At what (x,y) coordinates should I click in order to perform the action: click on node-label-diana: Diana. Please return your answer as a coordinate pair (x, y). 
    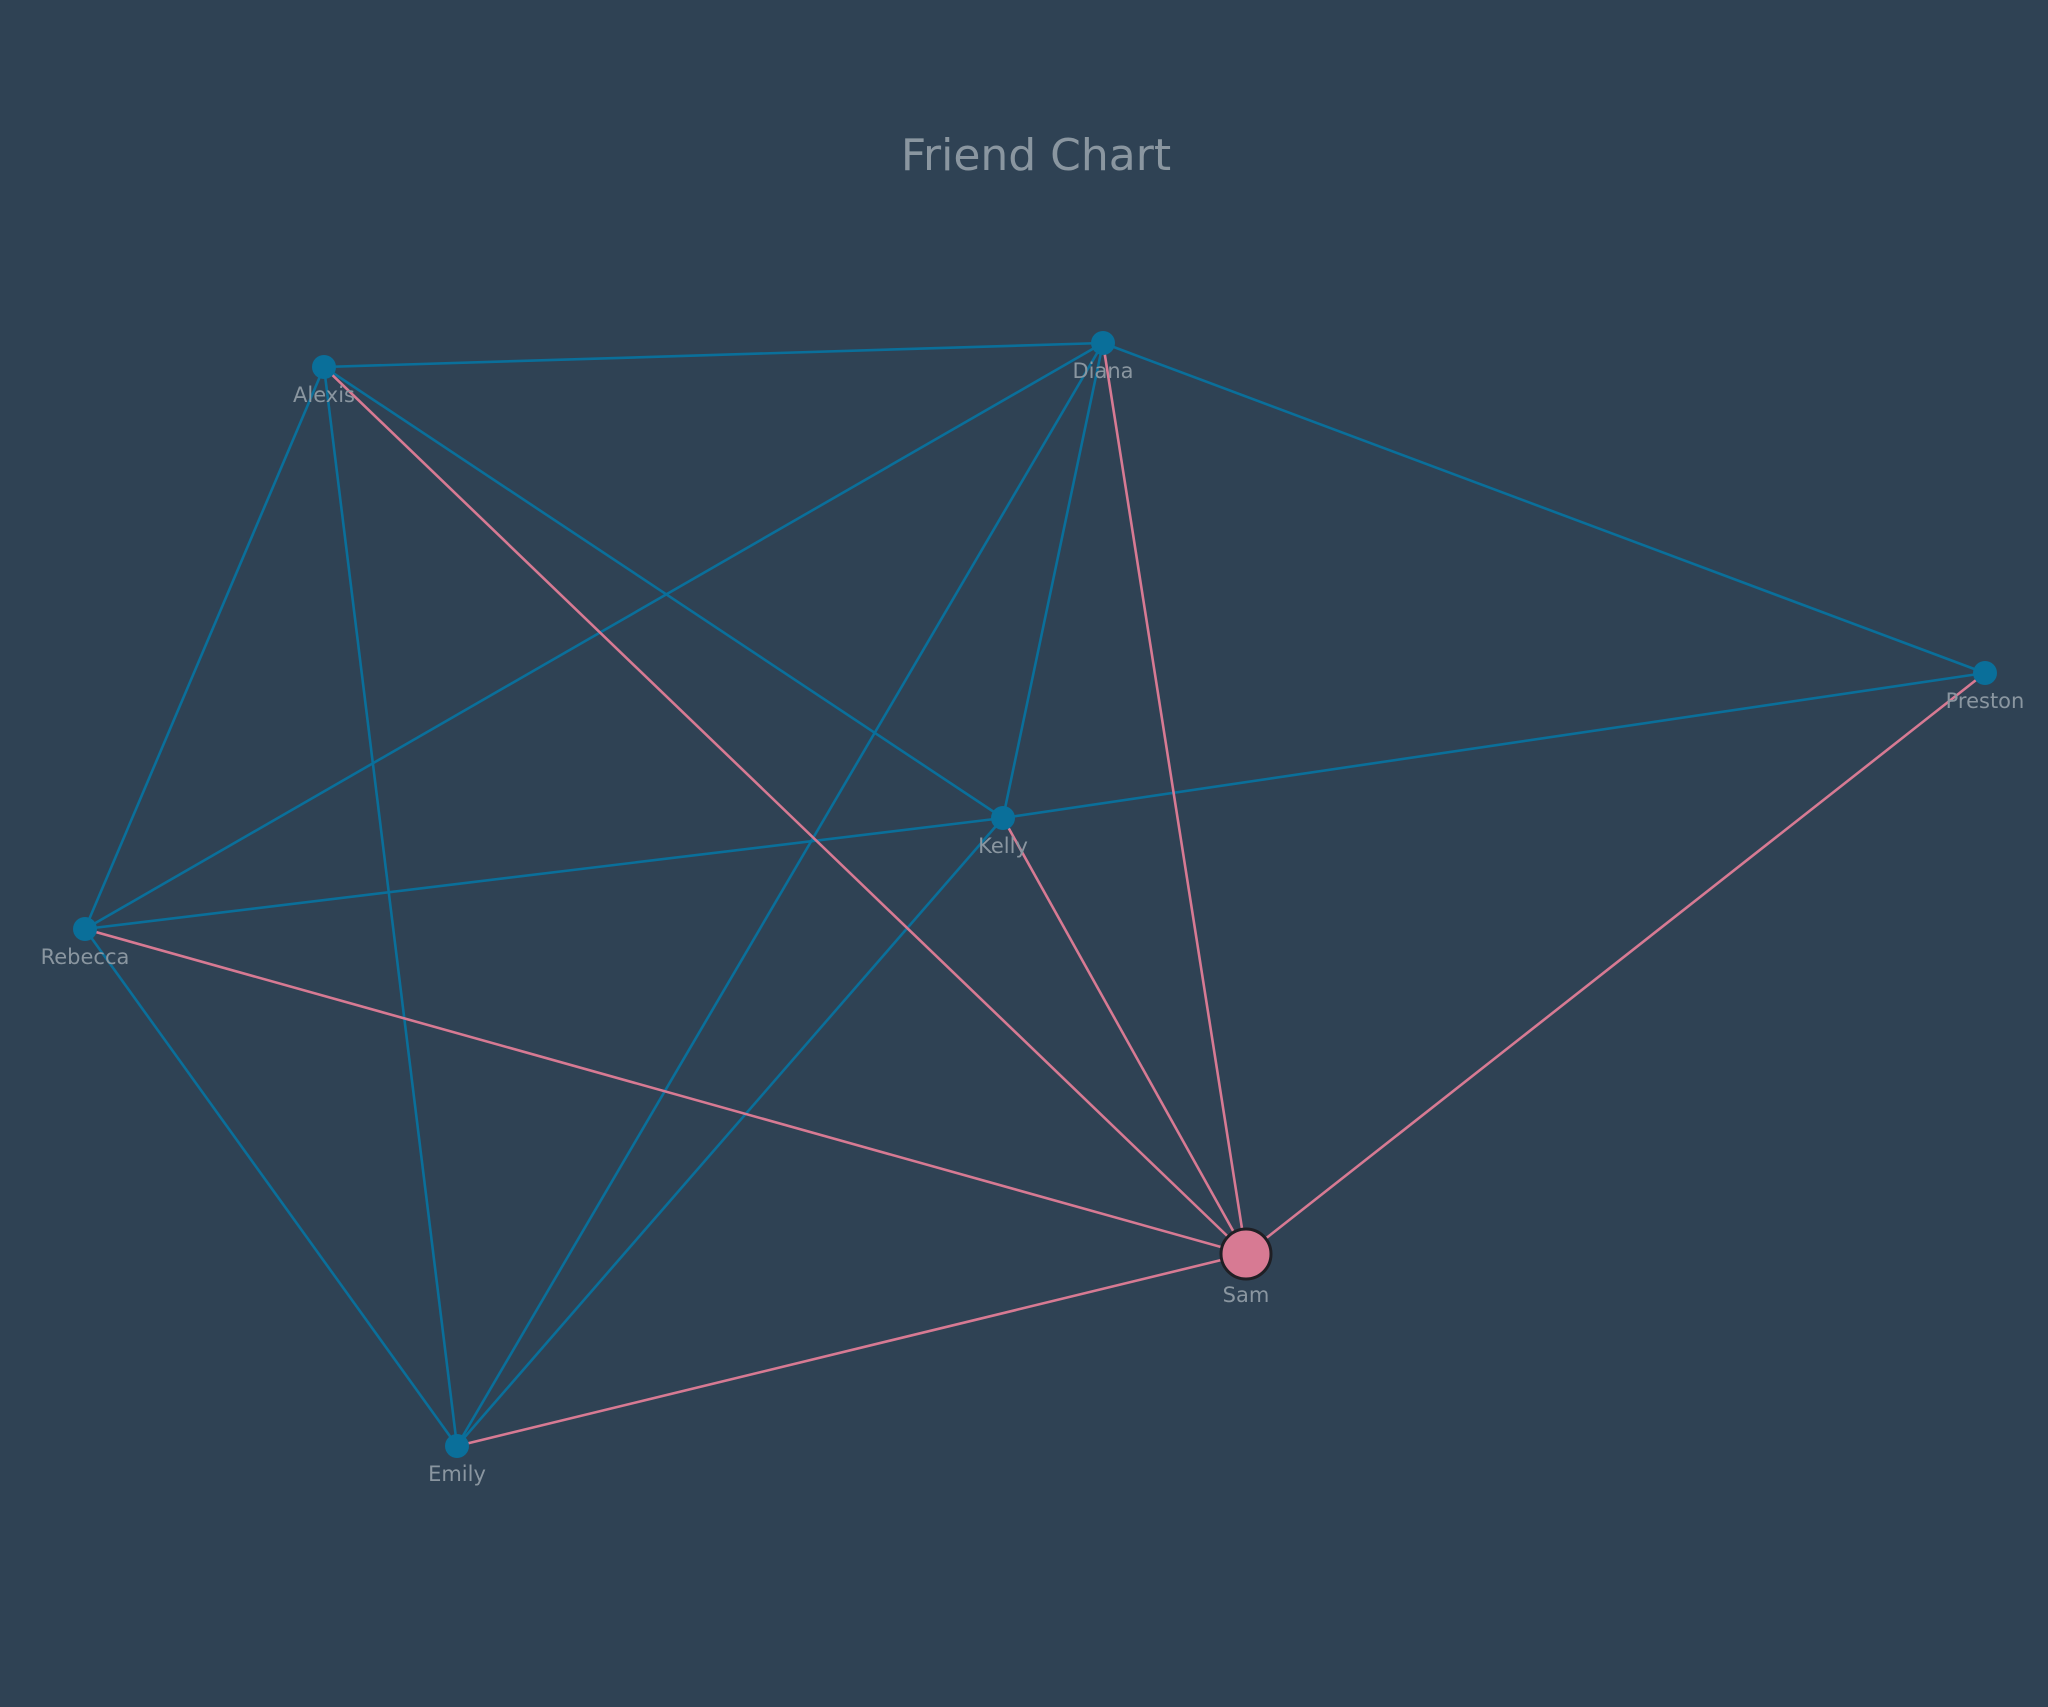
    Looking at the image, I should click on (1102, 371).